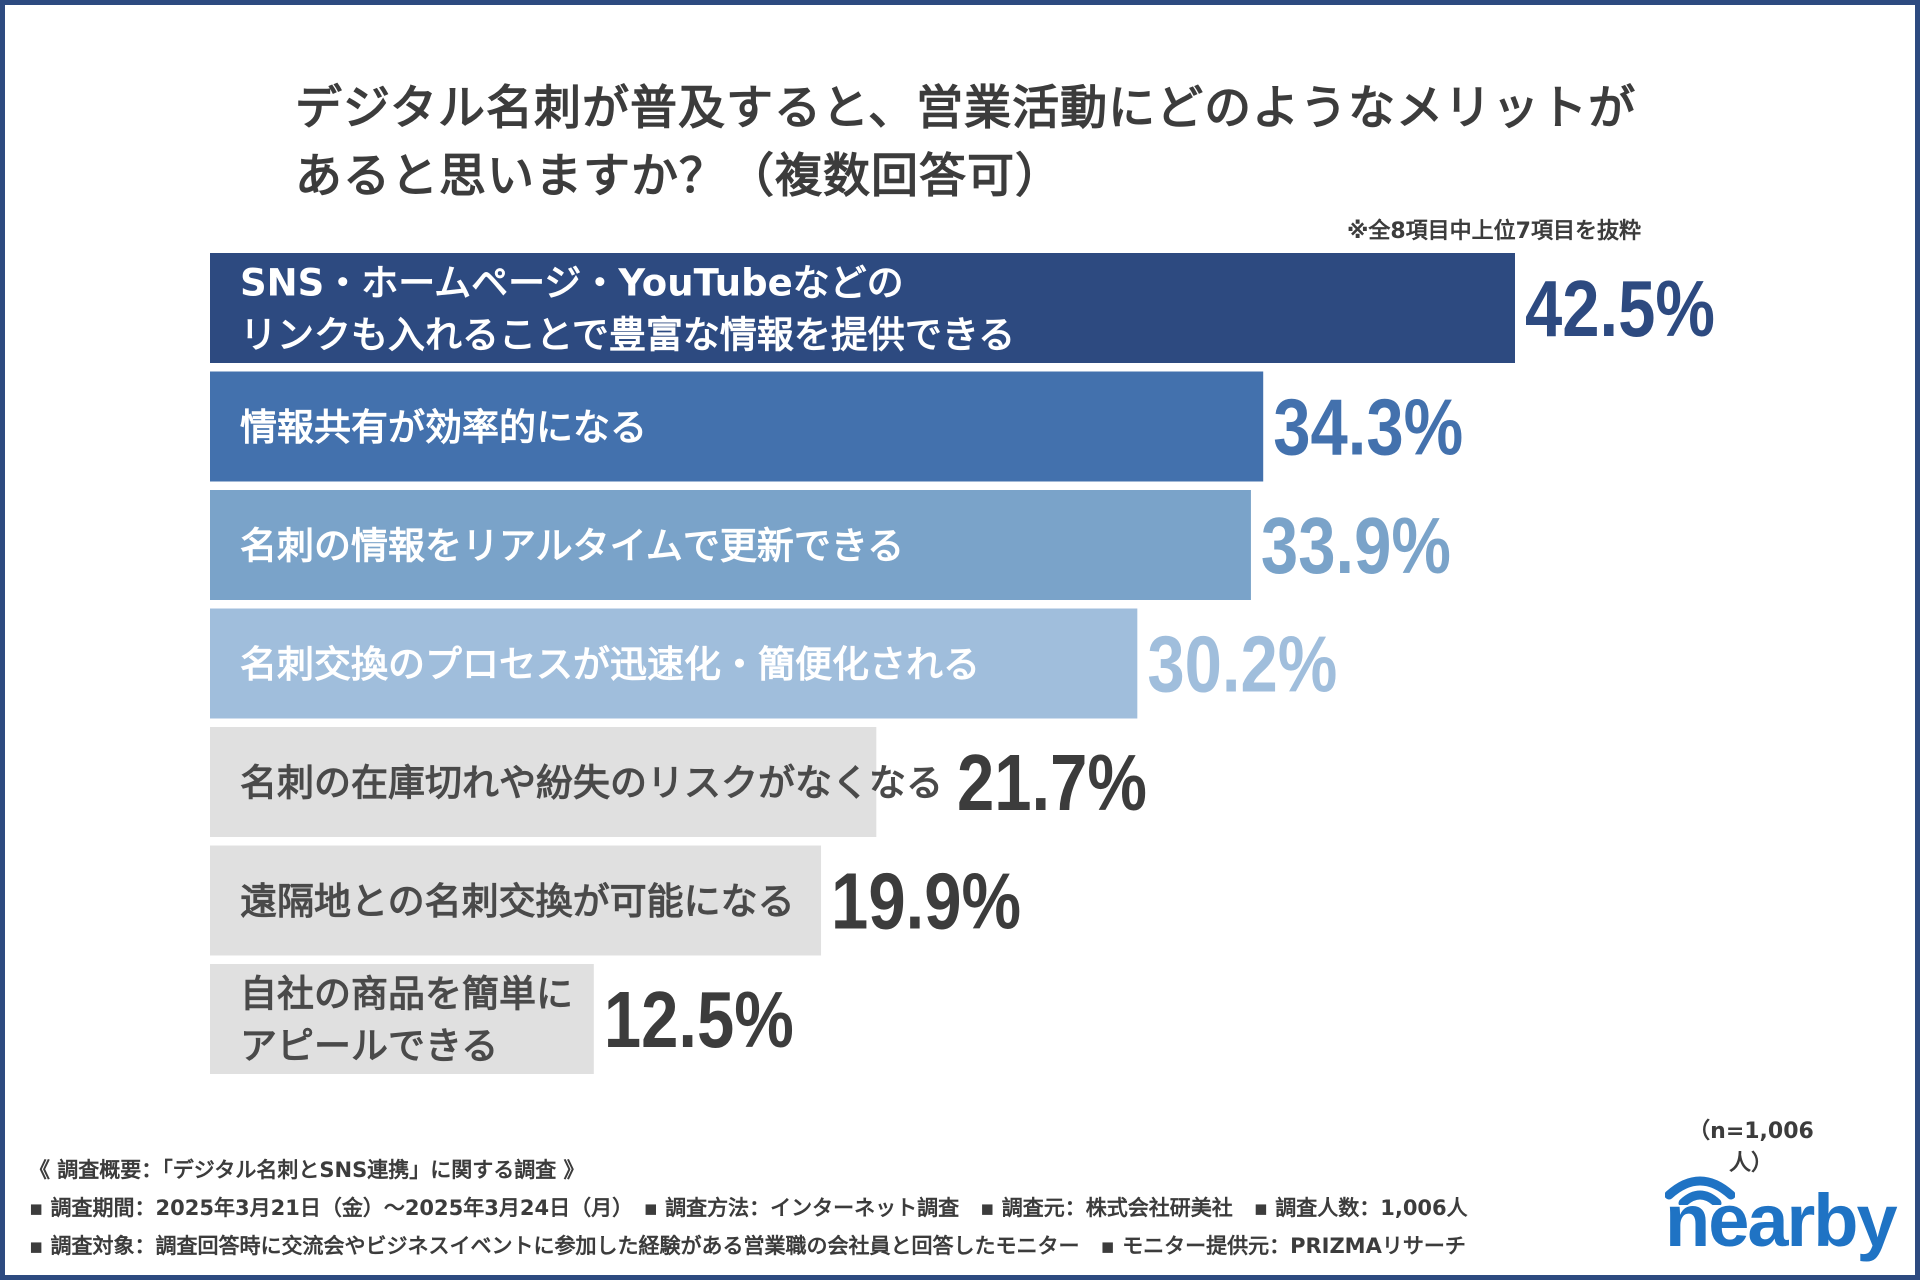 The height and width of the screenshot is (1280, 1920). I want to click on sample-size: （n=1,006人）, so click(1751, 1147).